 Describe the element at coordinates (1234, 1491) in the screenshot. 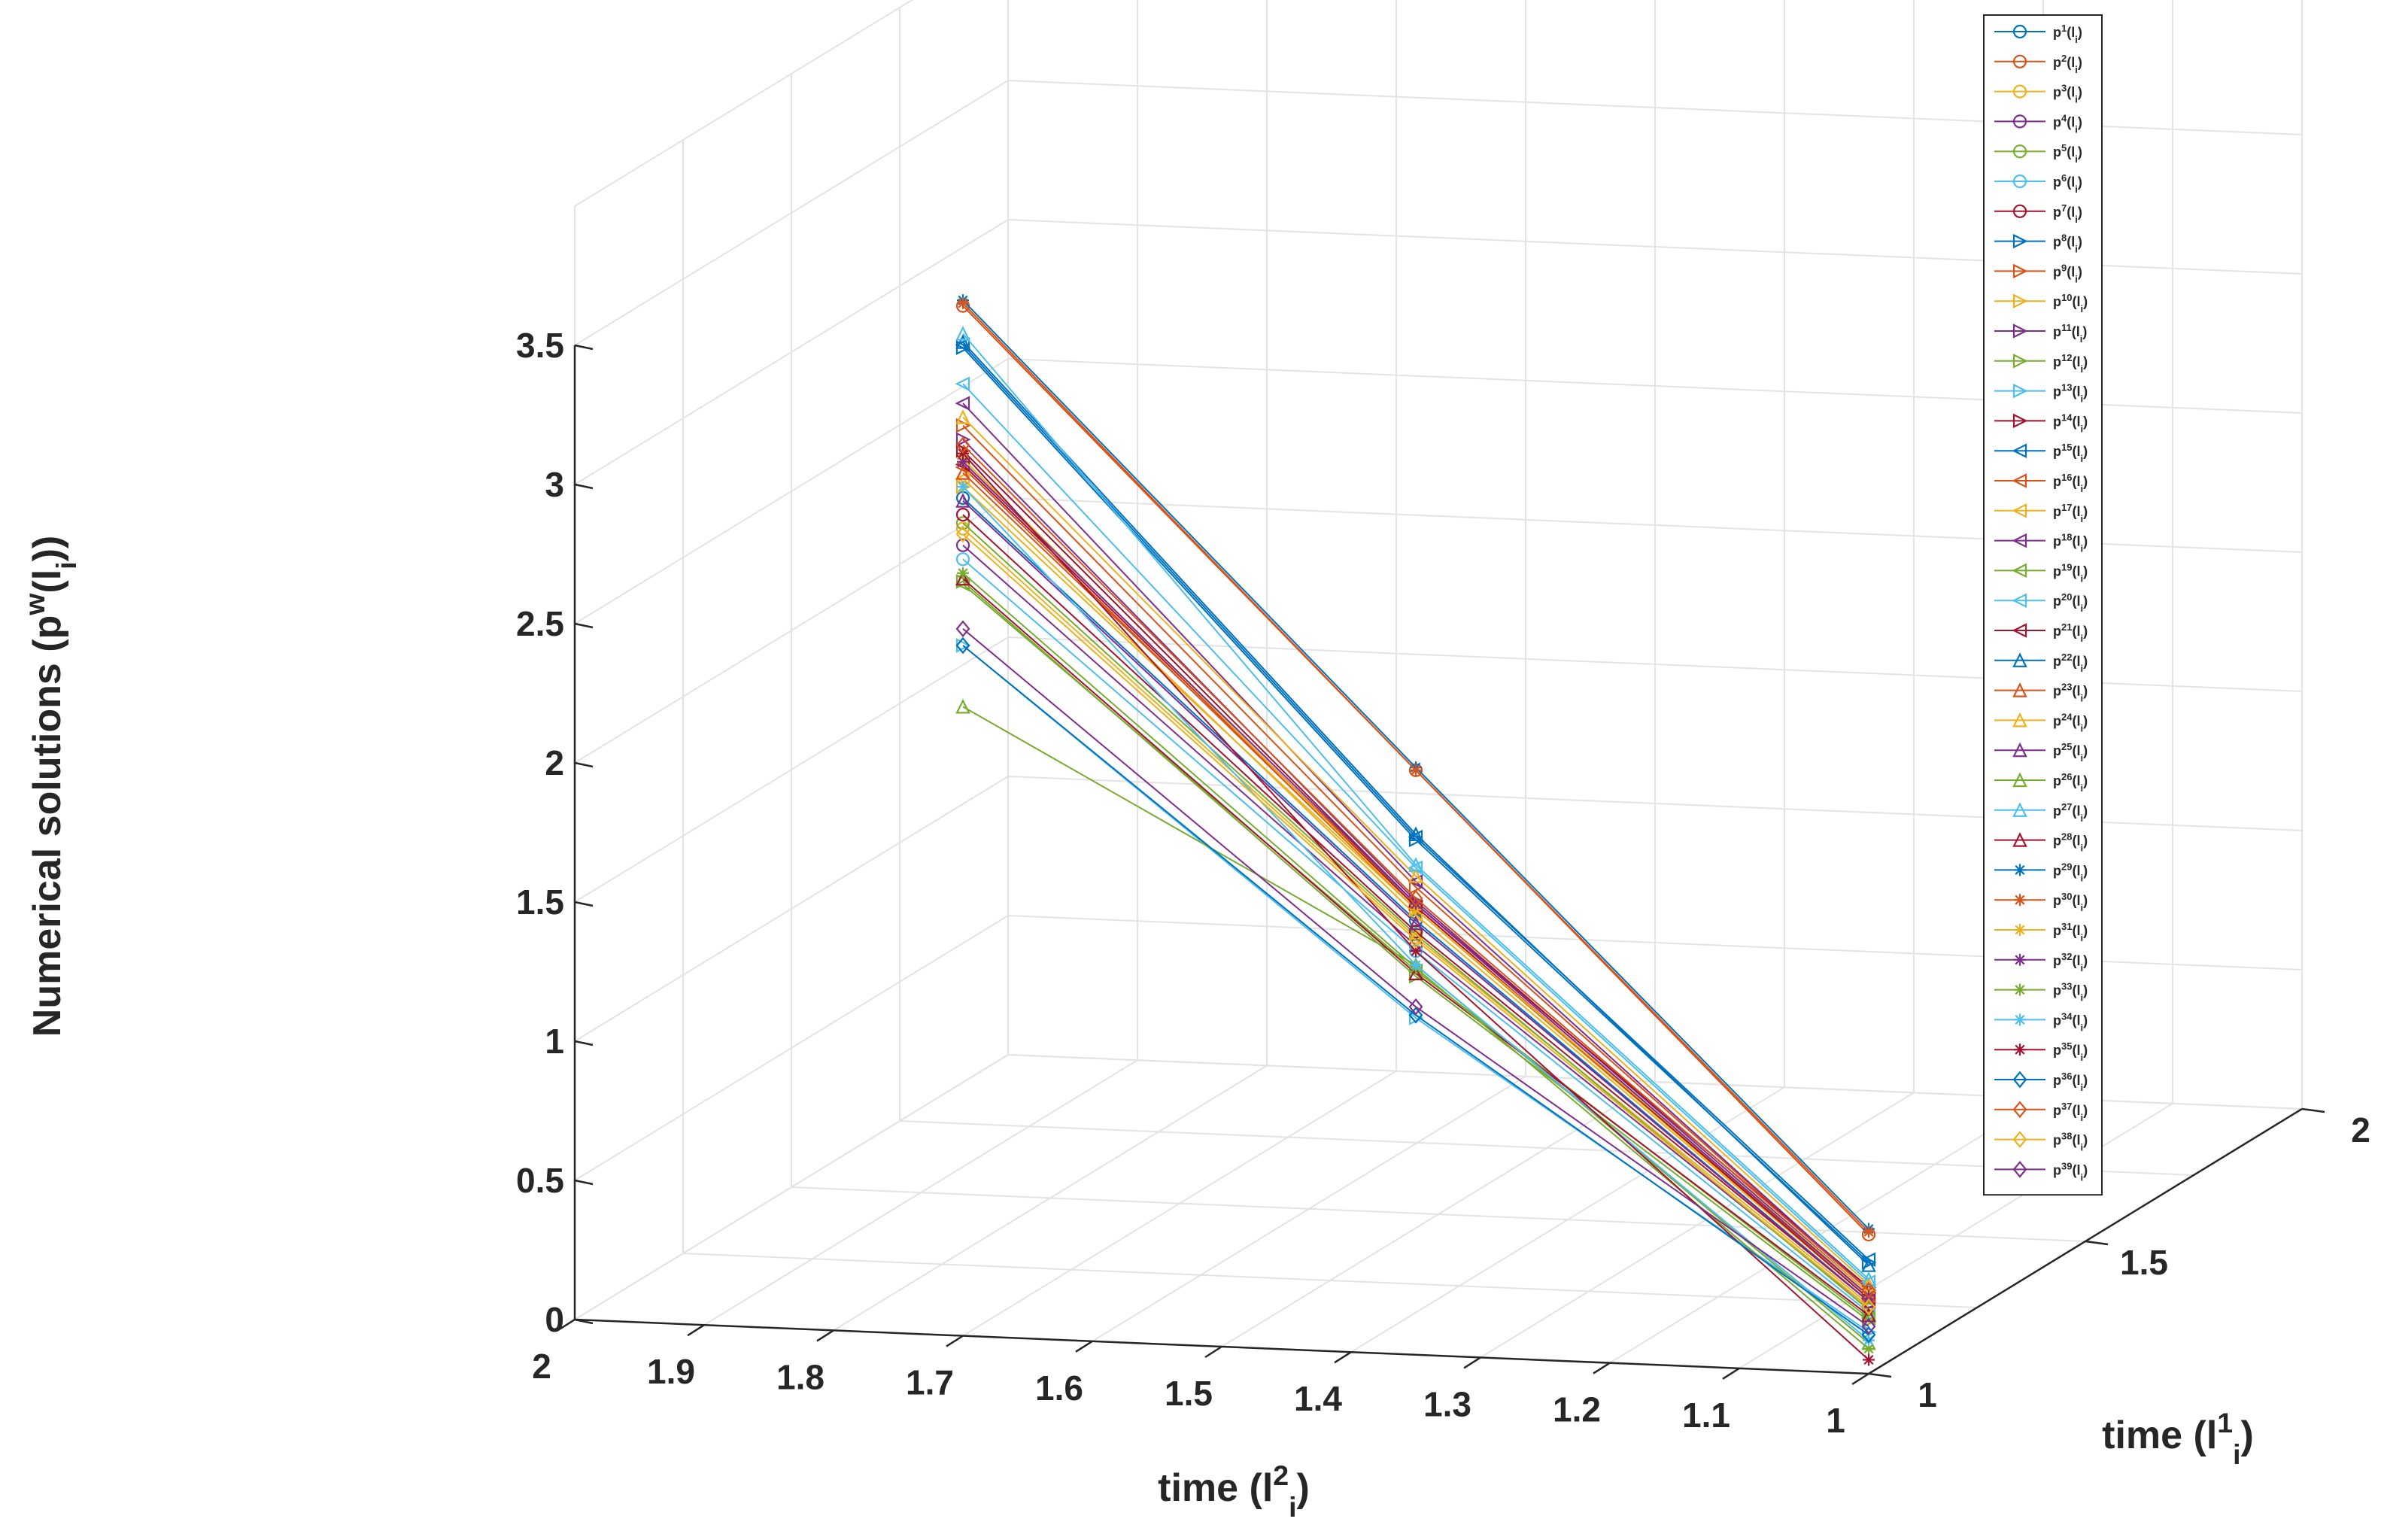

I see `x-axis-label: time (l2i)` at that location.